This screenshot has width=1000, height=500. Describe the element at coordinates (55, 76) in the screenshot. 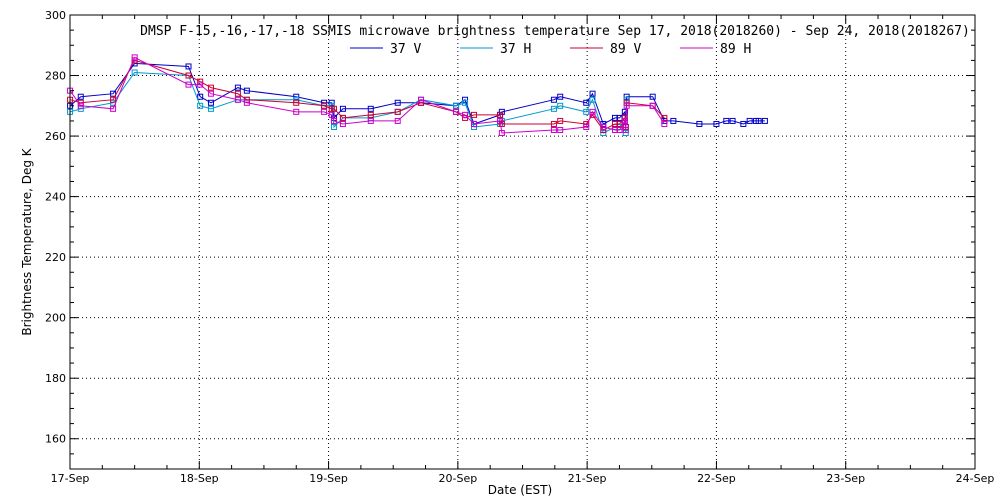

I see `y-tick-label: 280` at that location.